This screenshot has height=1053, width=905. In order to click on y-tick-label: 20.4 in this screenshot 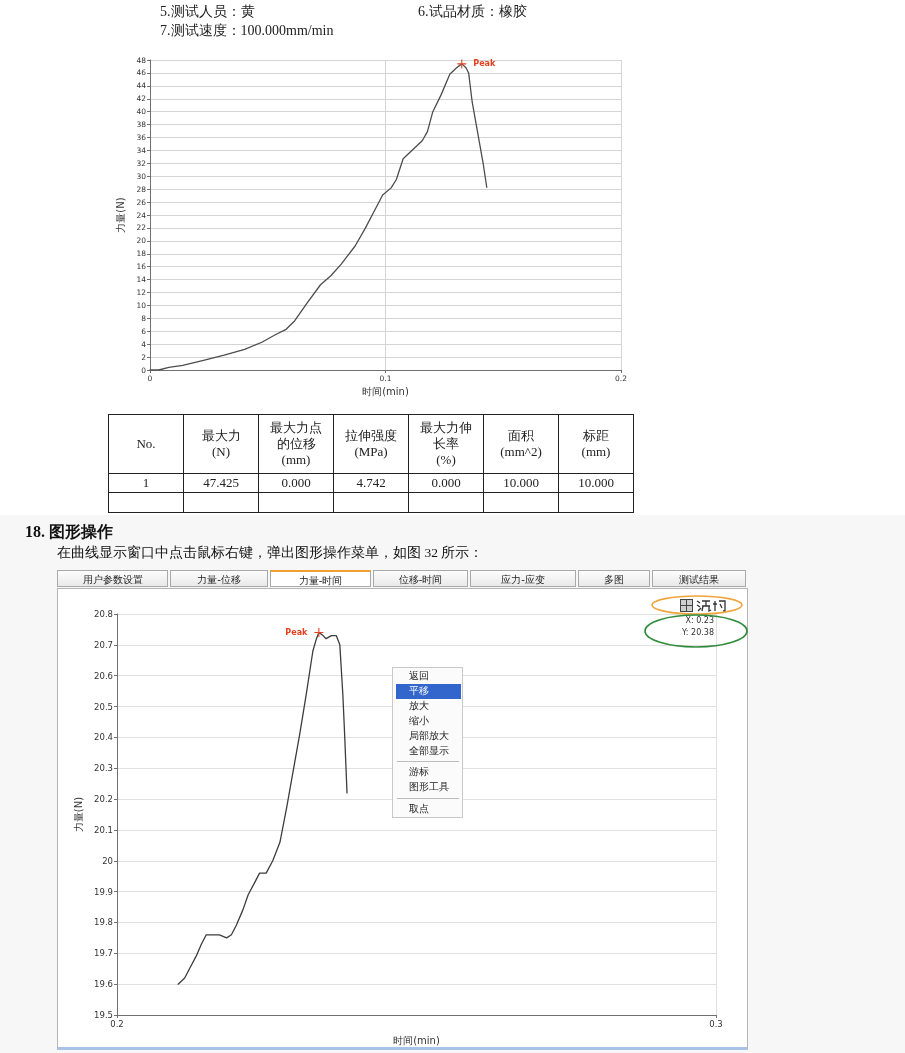, I will do `click(103, 737)`.